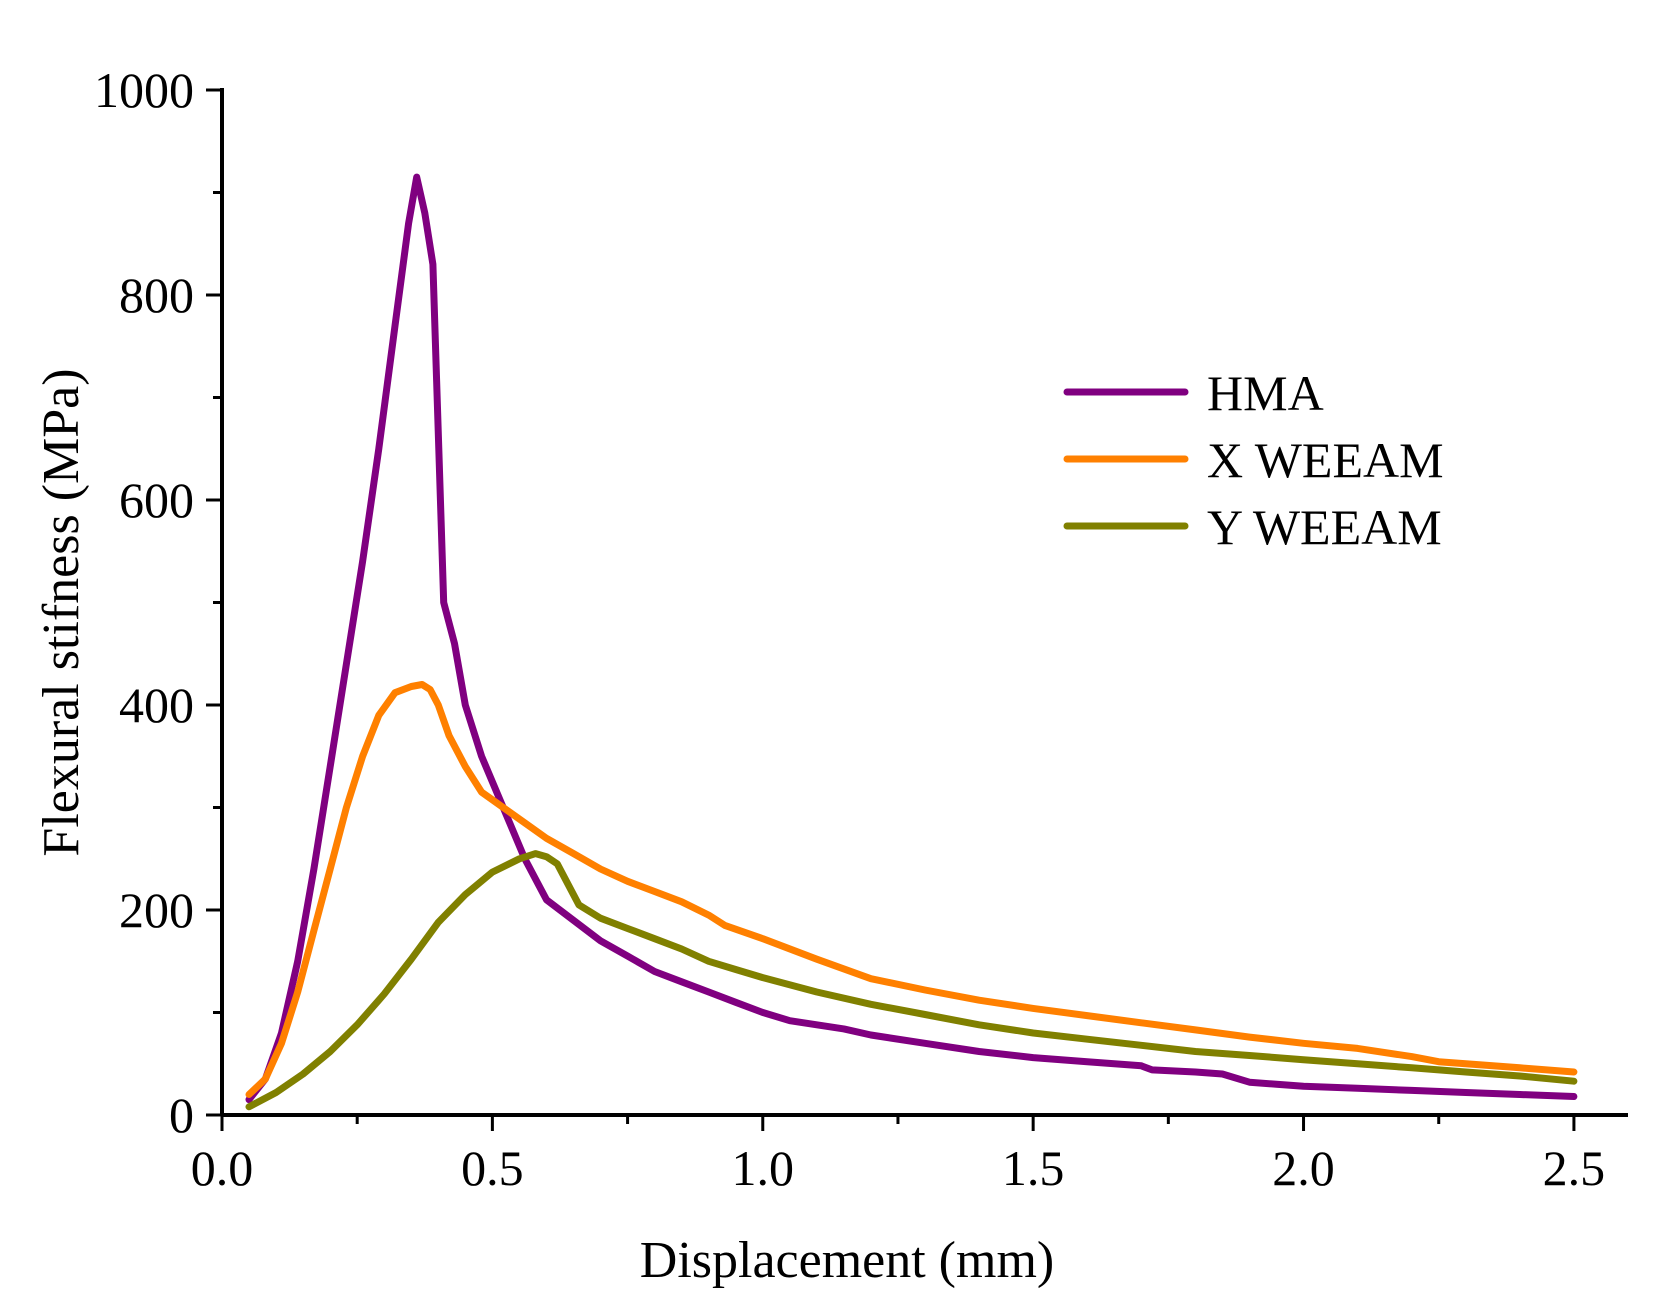  What do you see at coordinates (1574, 1168) in the screenshot?
I see `x-tick-label: 2.5` at bounding box center [1574, 1168].